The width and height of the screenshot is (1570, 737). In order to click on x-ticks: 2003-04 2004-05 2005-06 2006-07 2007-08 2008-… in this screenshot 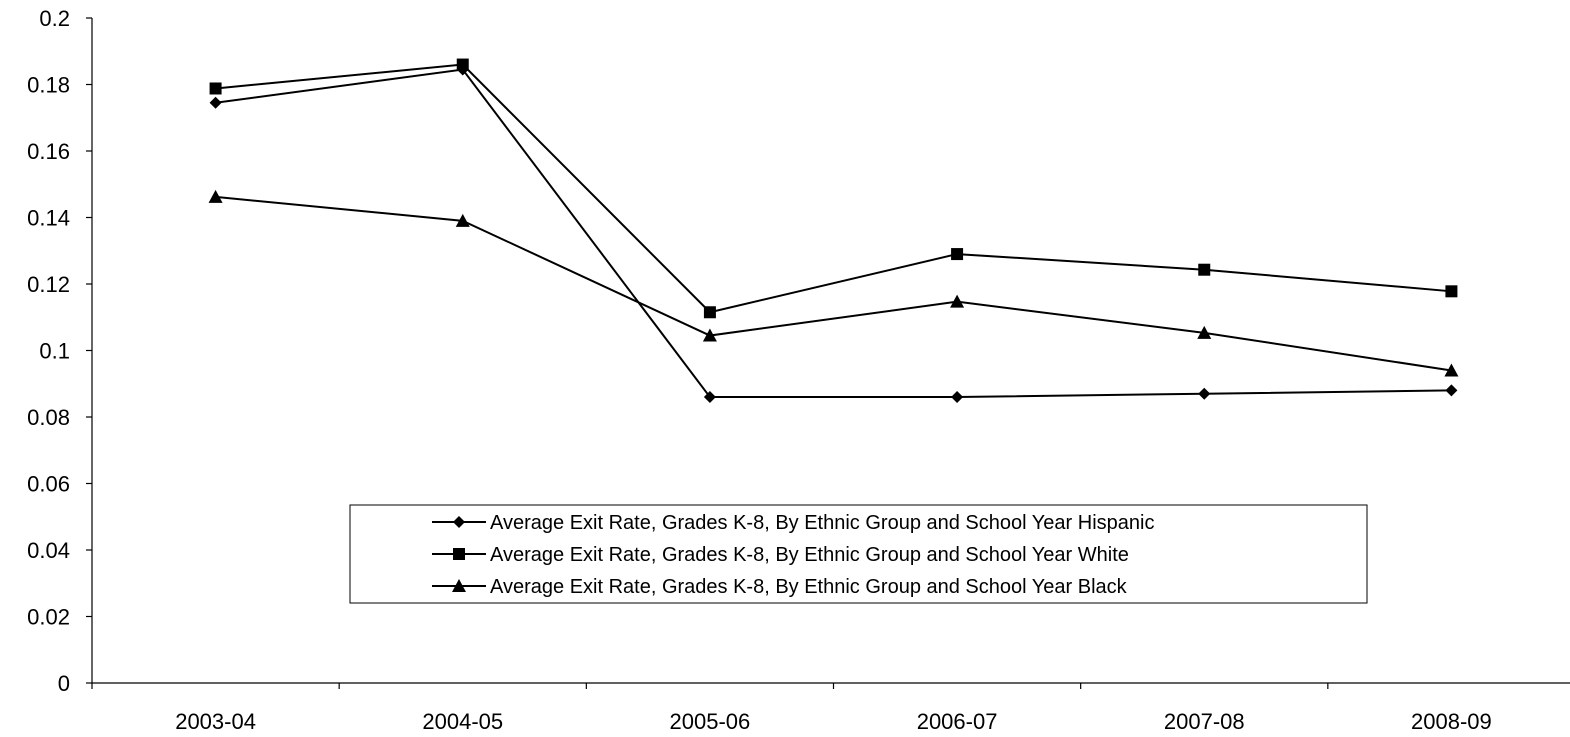, I will do `click(791, 708)`.